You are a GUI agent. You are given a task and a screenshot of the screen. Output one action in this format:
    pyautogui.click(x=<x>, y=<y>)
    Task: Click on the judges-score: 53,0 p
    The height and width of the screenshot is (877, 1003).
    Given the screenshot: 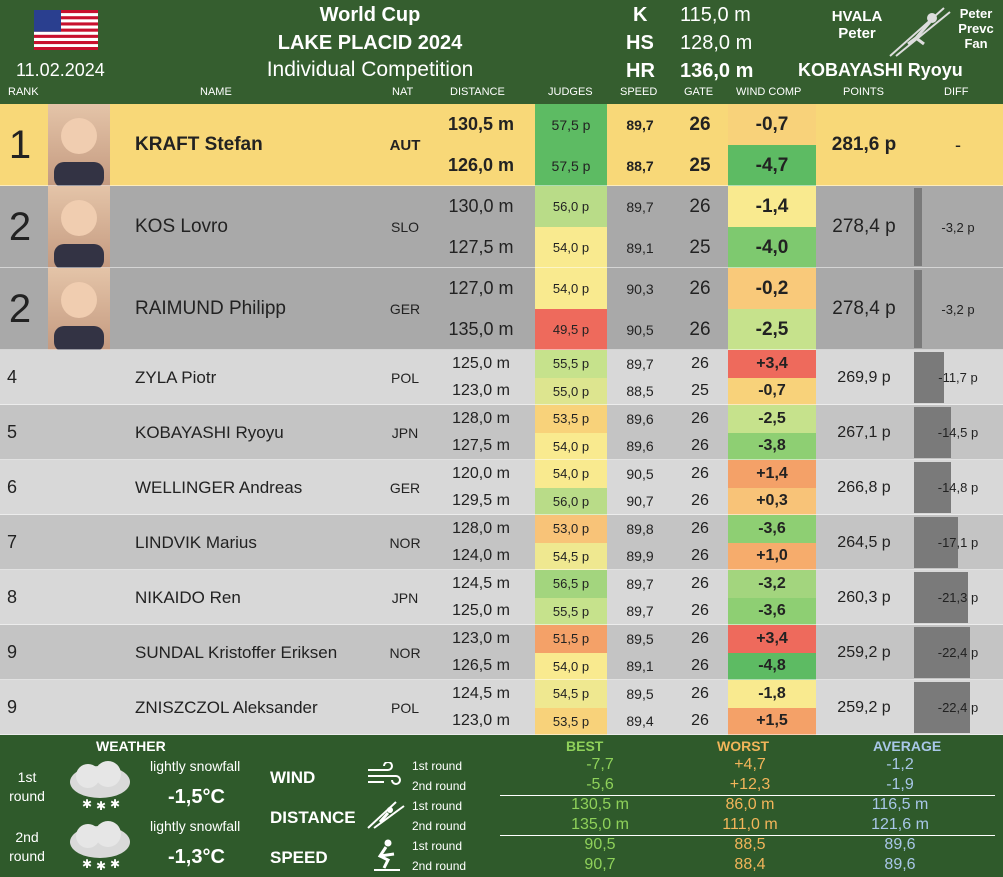 What is the action you would take?
    pyautogui.click(x=571, y=529)
    